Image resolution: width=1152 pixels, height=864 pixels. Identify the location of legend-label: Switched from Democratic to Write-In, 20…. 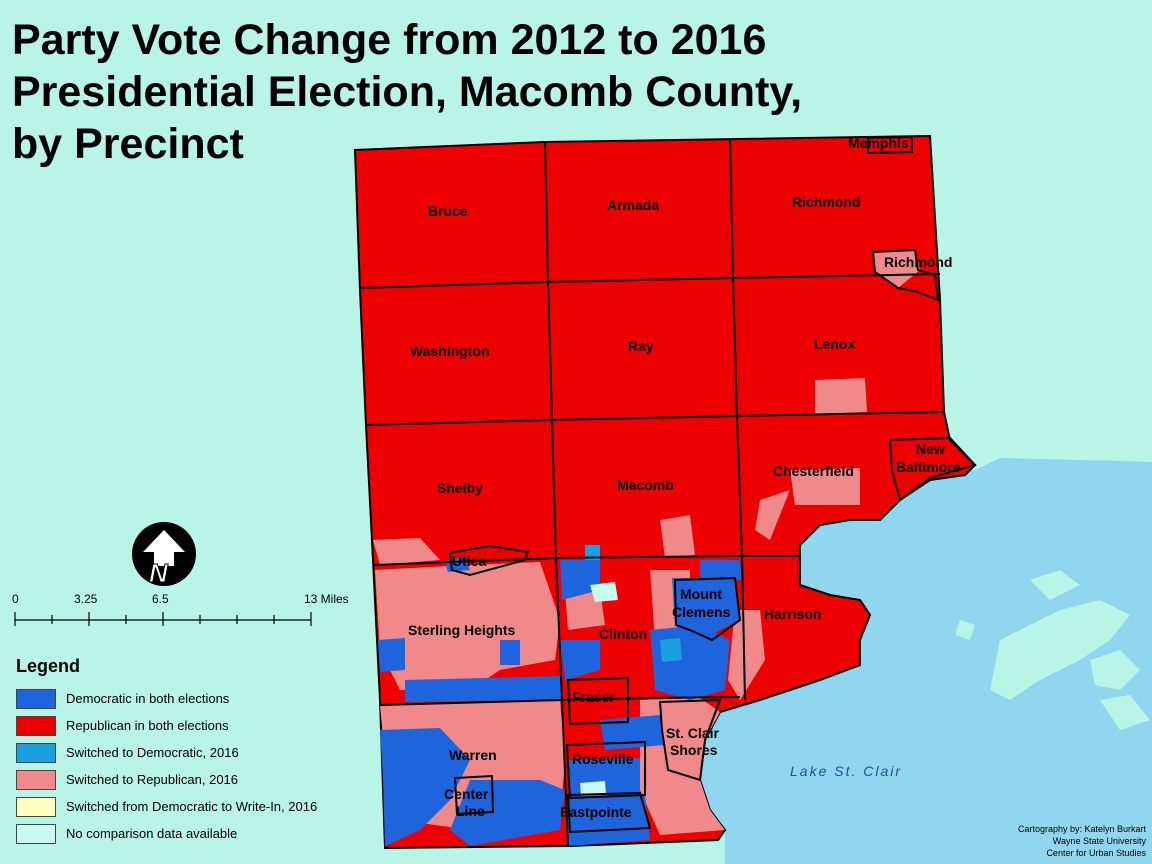
(192, 806).